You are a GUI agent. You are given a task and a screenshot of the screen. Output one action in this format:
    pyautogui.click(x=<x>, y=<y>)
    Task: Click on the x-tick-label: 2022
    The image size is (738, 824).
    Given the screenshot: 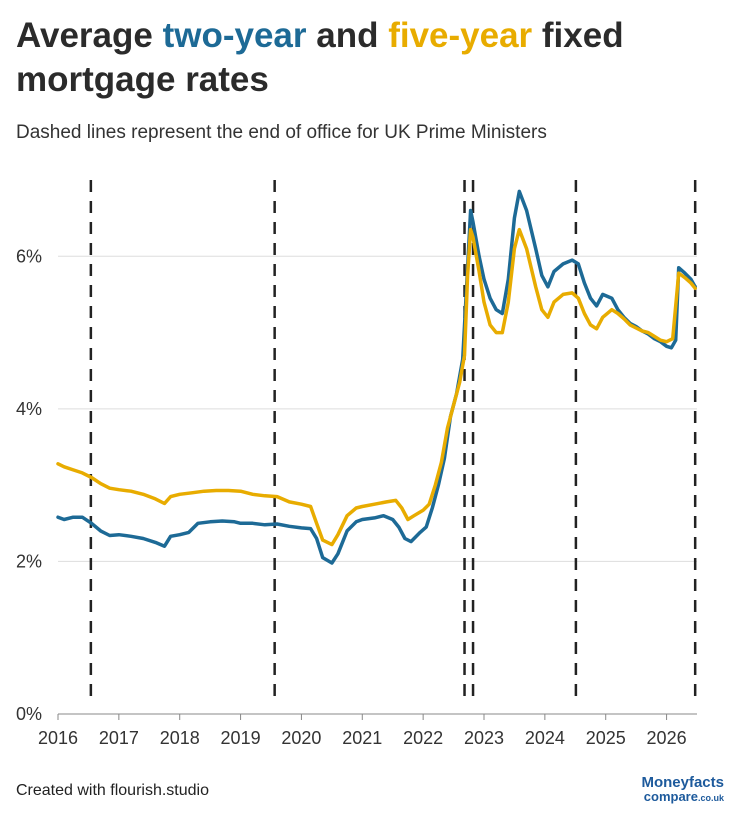 What is the action you would take?
    pyautogui.click(x=423, y=738)
    